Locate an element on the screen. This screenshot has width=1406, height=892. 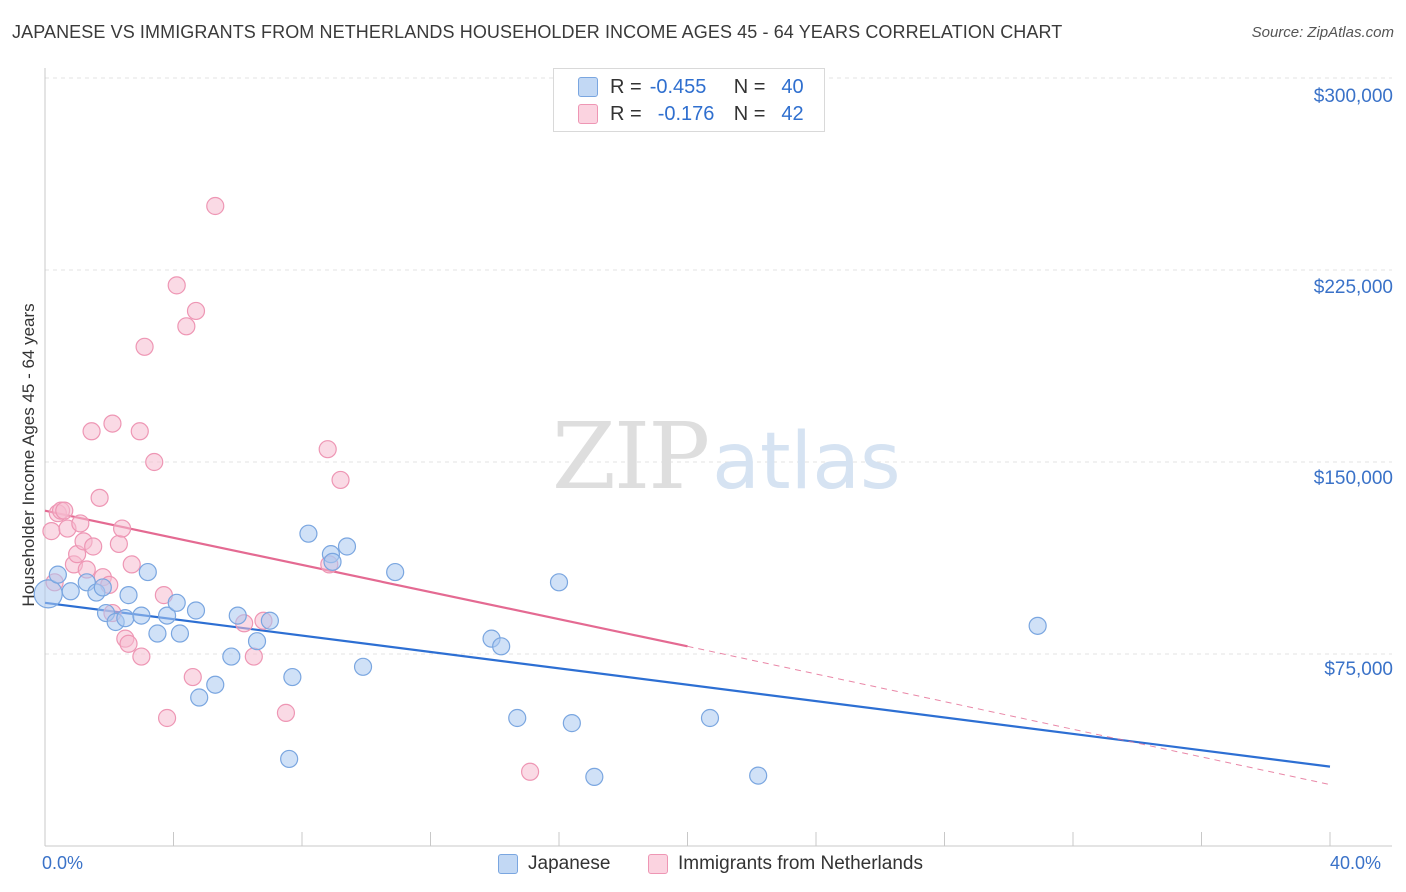
japanese-n-label: N = is located at coordinates (749, 86).